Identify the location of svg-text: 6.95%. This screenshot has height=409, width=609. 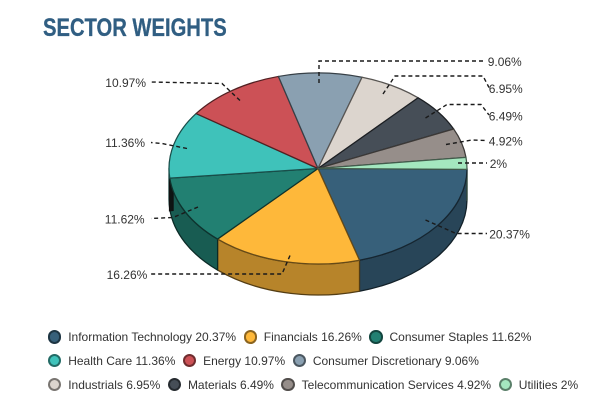
(506, 89).